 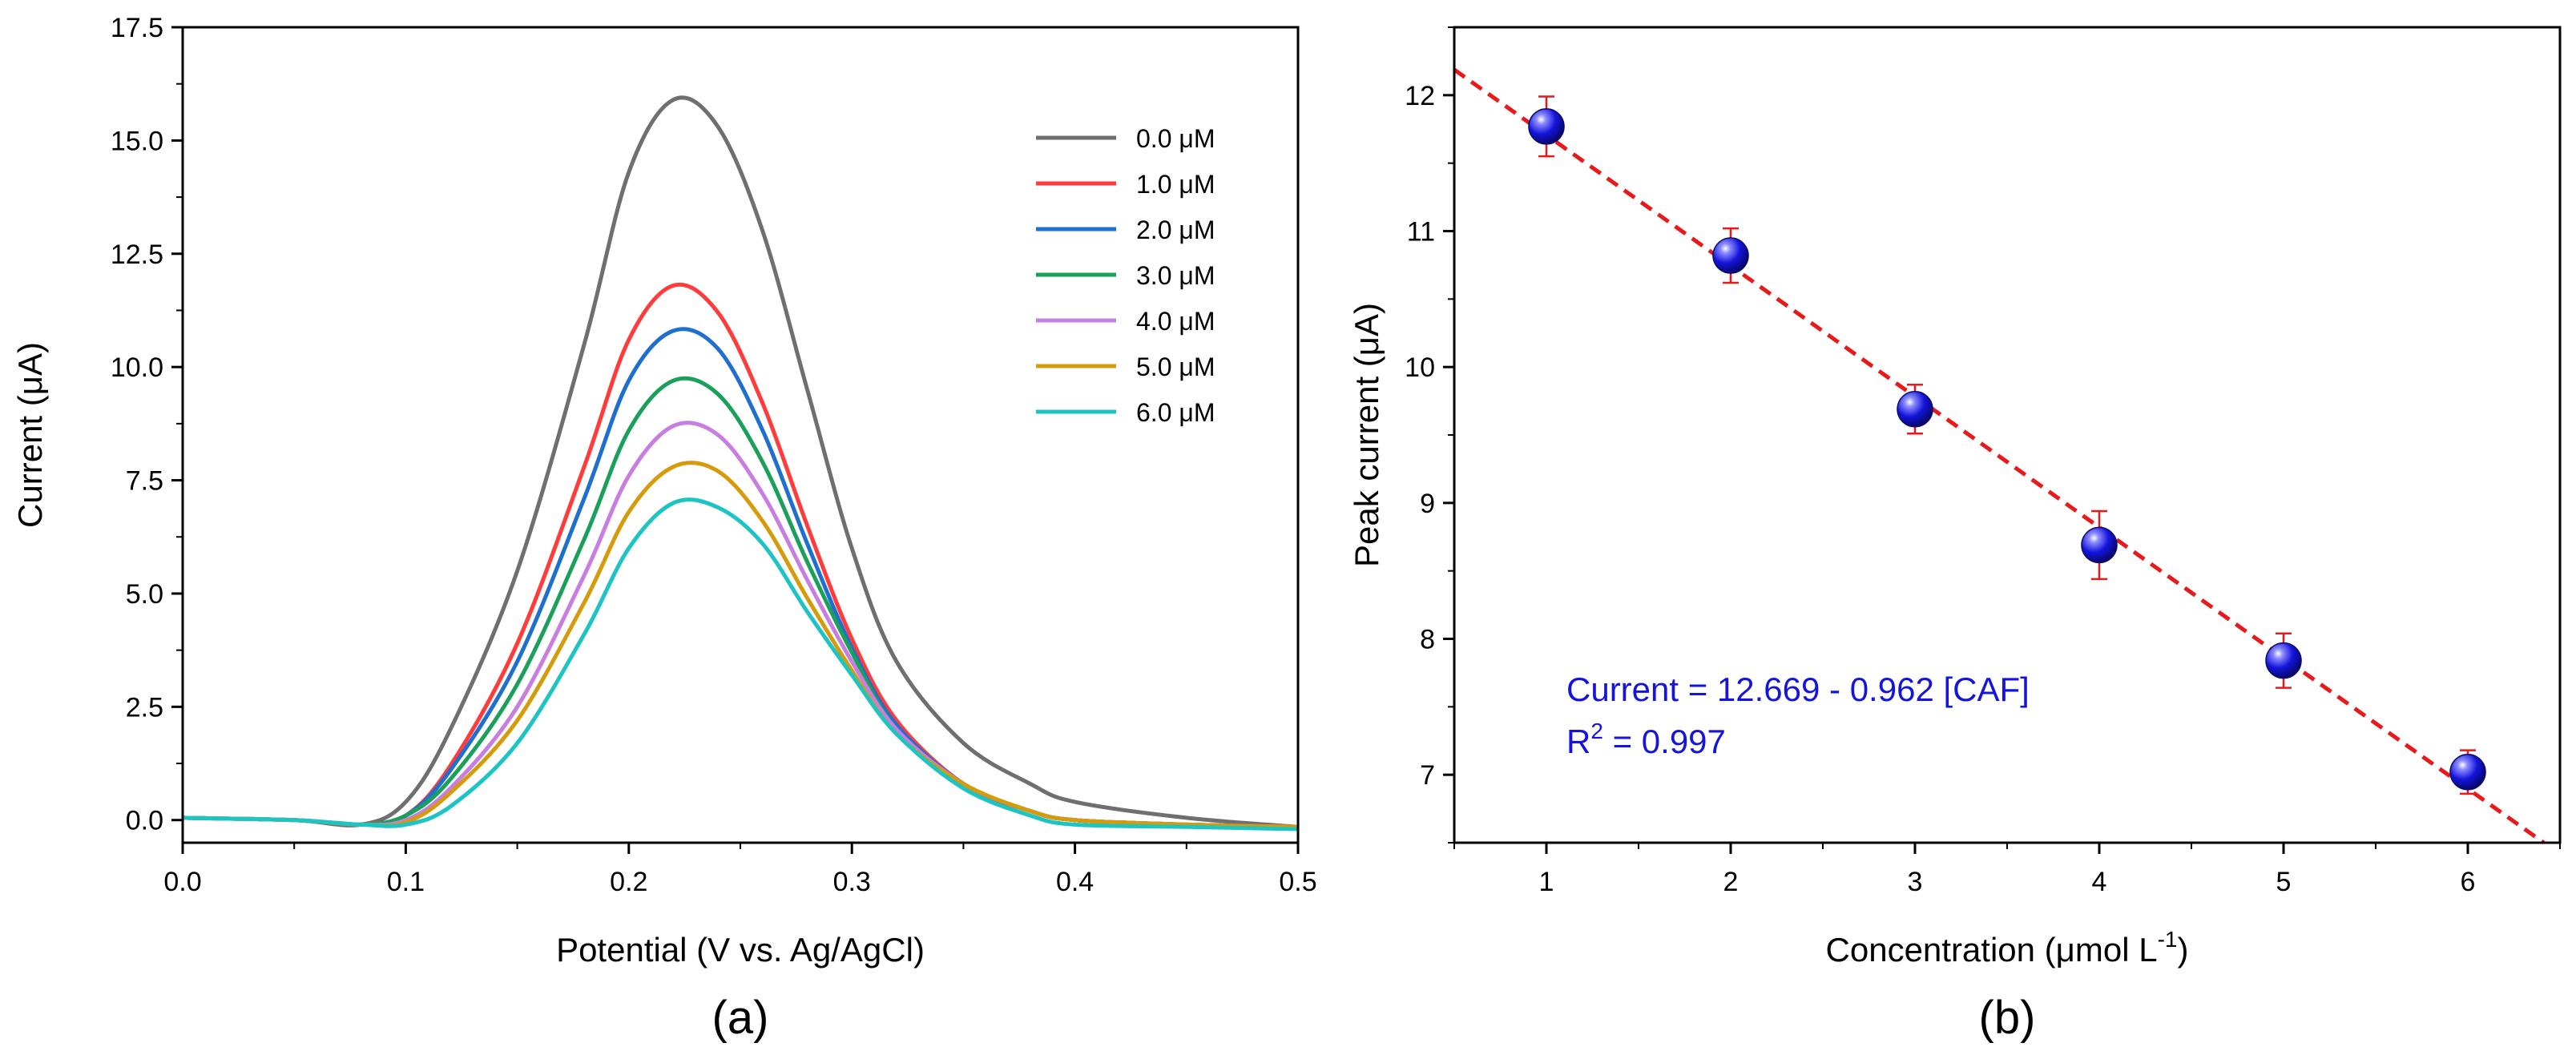 What do you see at coordinates (144, 821) in the screenshot?
I see `y-tick-label-0: 0.0` at bounding box center [144, 821].